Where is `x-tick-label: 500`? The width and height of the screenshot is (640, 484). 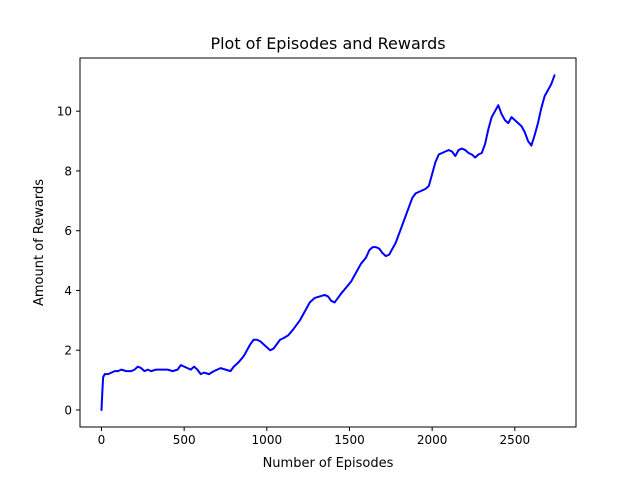 x-tick-label: 500 is located at coordinates (184, 440).